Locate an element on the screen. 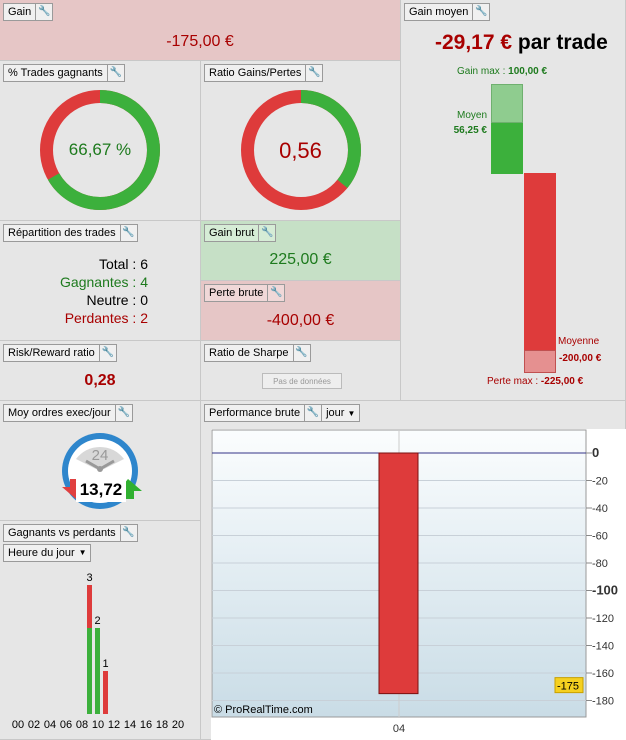  gain-tab: Gain 🔧 is located at coordinates (28, 12).